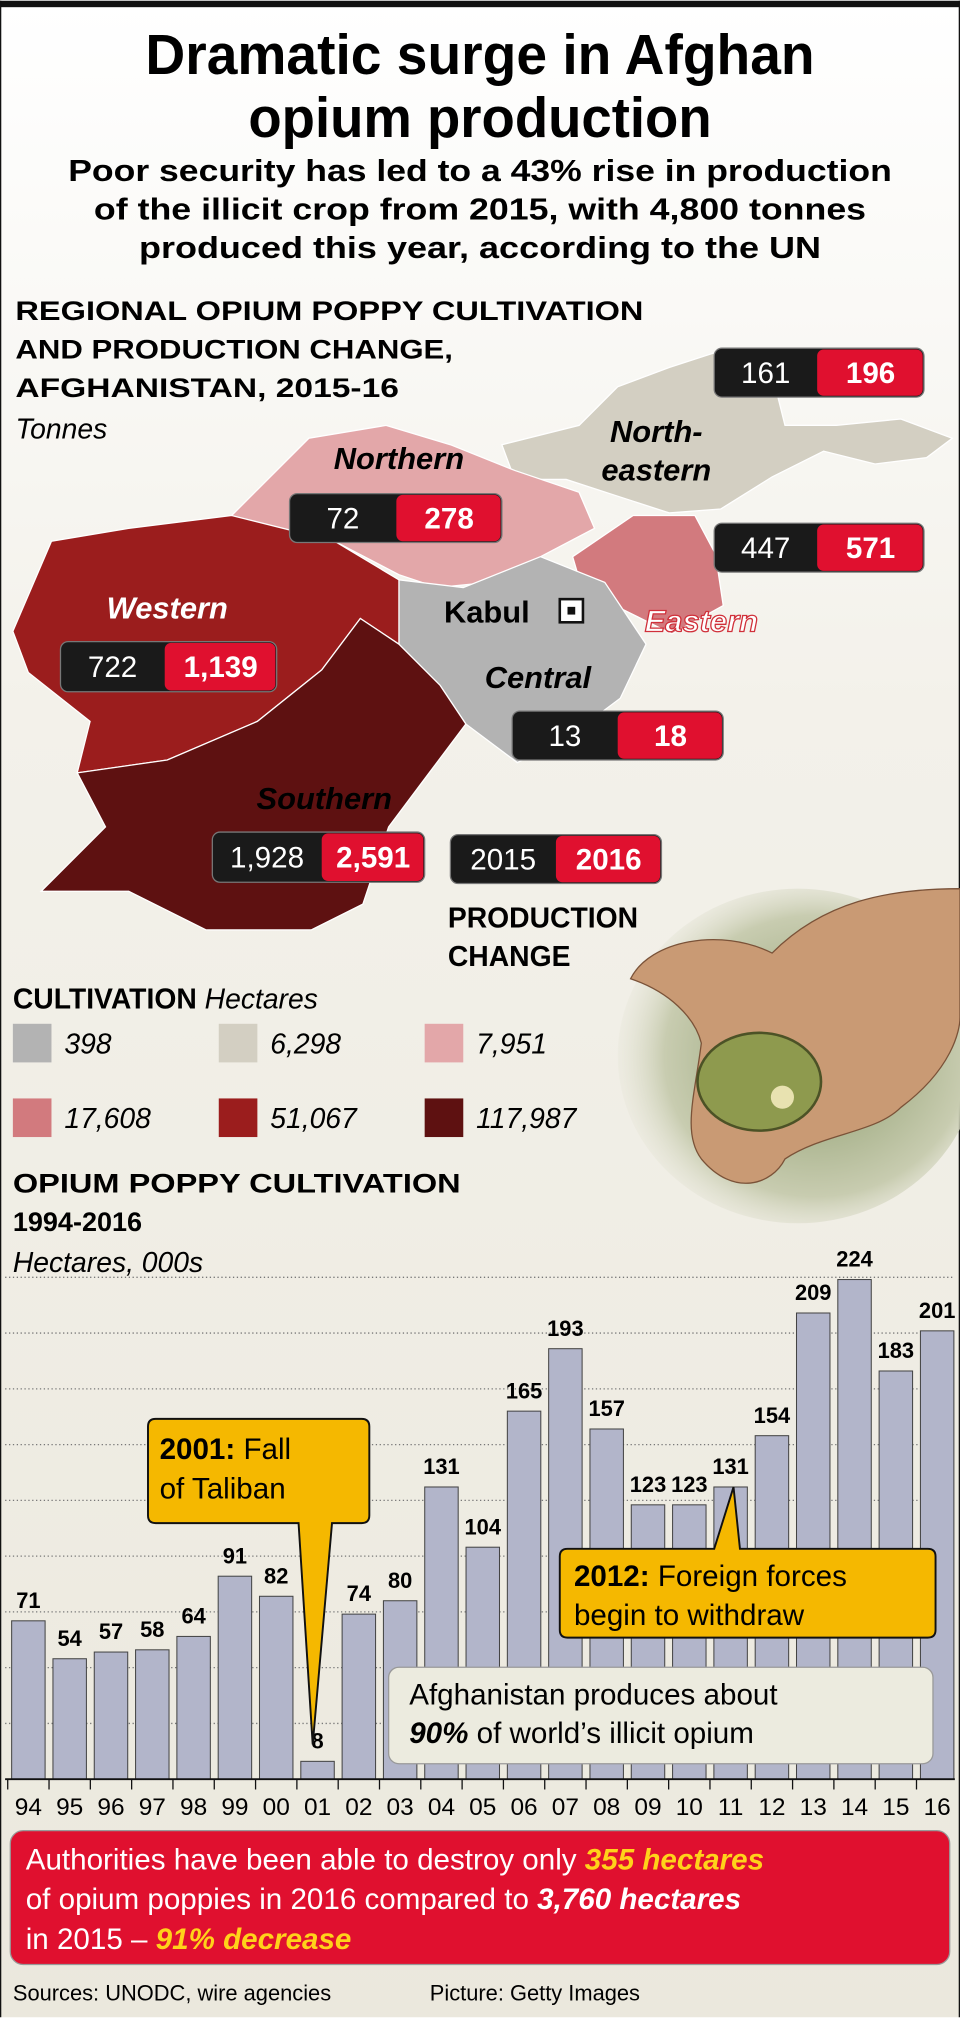  What do you see at coordinates (647, 1807) in the screenshot?
I see `x-tick-label: 09` at bounding box center [647, 1807].